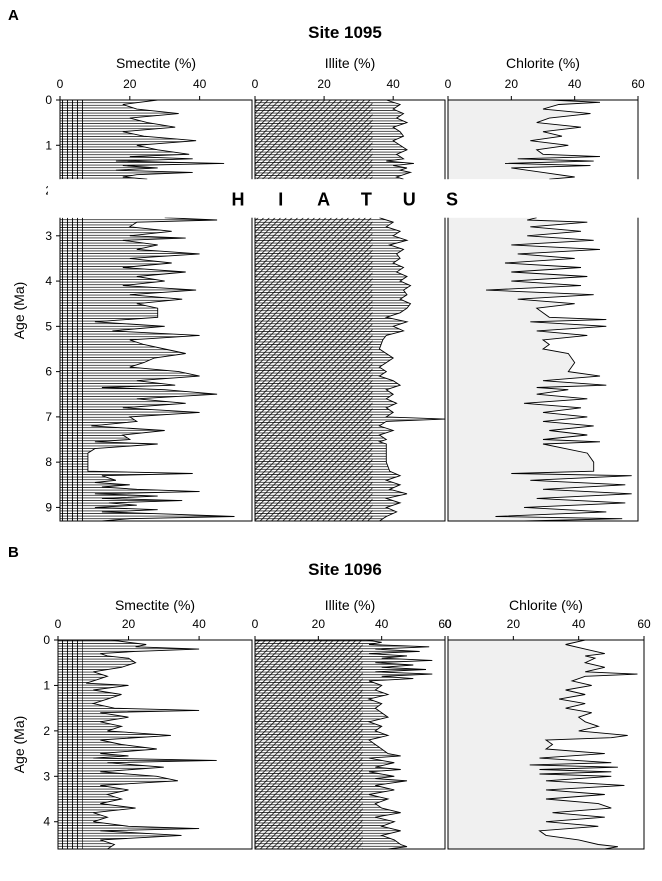 The width and height of the screenshot is (662, 881). Describe the element at coordinates (238, 199) in the screenshot. I see `hiatus-letter: H` at that location.